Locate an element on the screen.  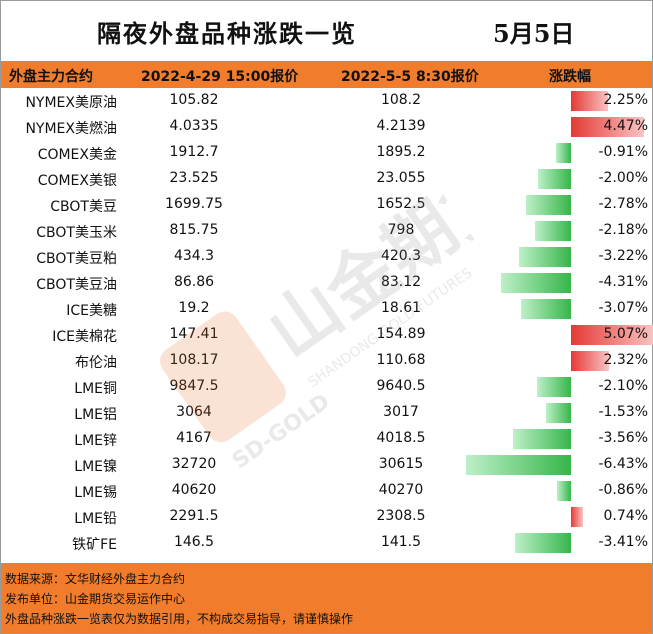
price-prev: 147.41 is located at coordinates (194, 334).